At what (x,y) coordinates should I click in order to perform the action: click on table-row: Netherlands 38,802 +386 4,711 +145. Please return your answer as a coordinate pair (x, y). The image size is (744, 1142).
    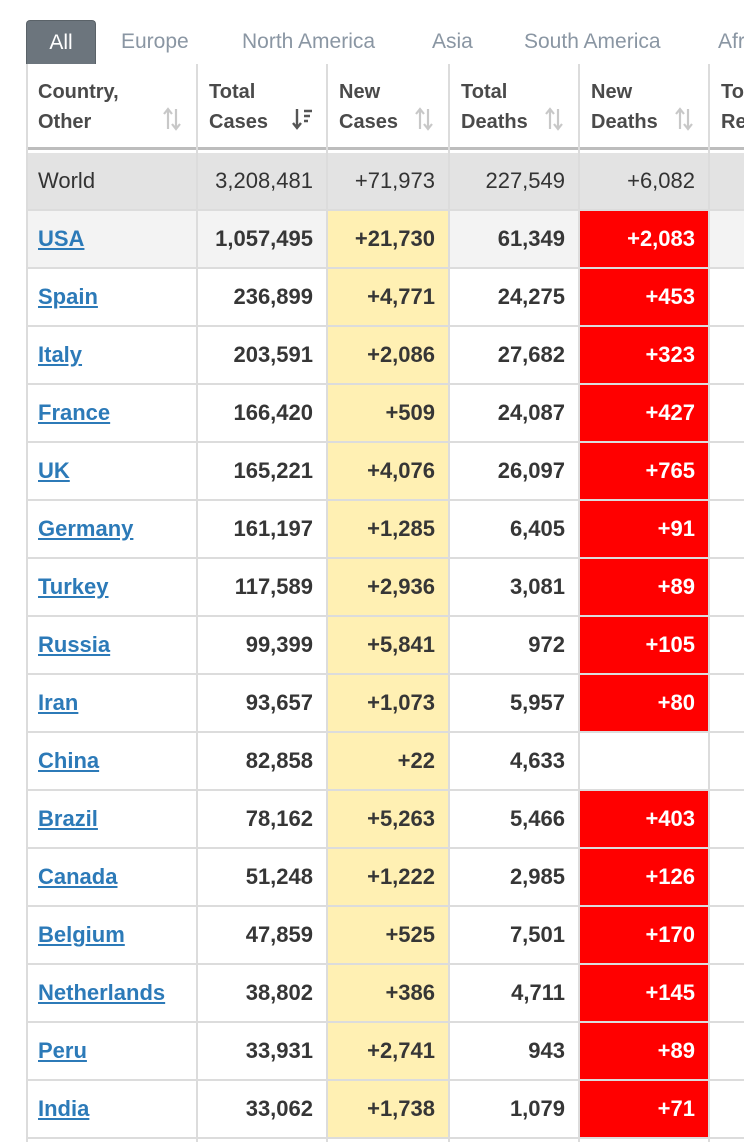
    Looking at the image, I should click on (385, 994).